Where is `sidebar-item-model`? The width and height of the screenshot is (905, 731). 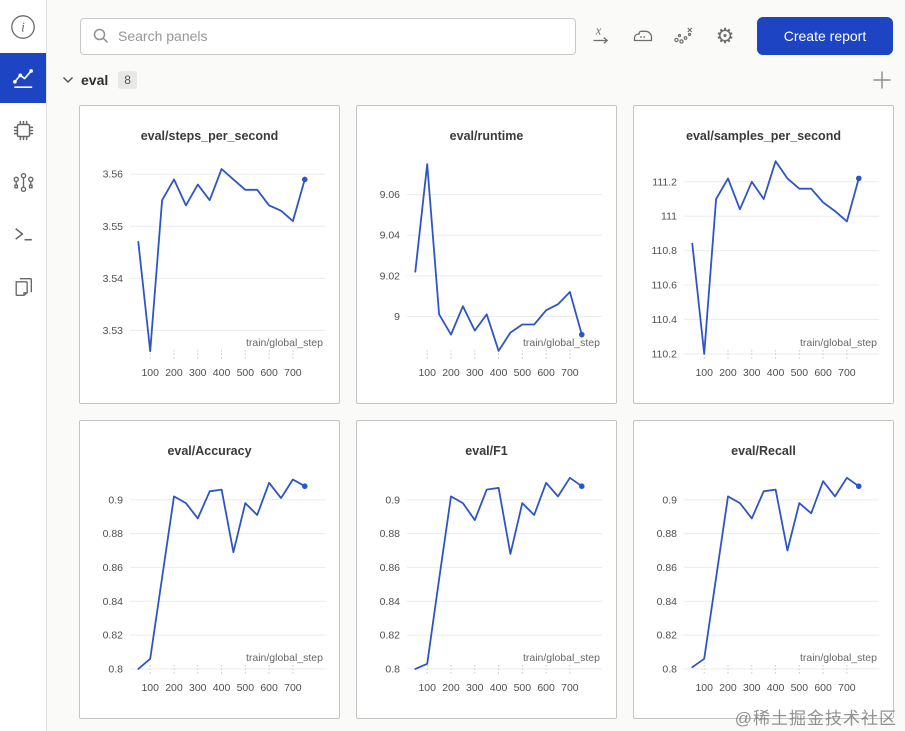
sidebar-item-model is located at coordinates (23, 182).